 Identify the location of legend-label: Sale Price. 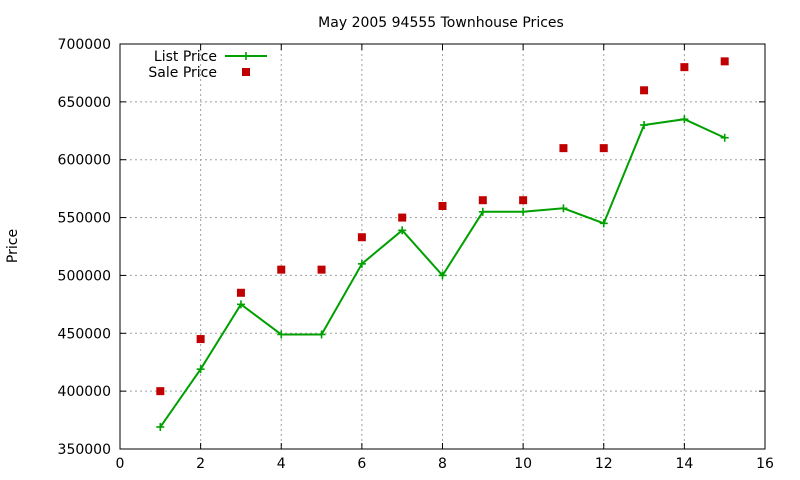
(182, 73).